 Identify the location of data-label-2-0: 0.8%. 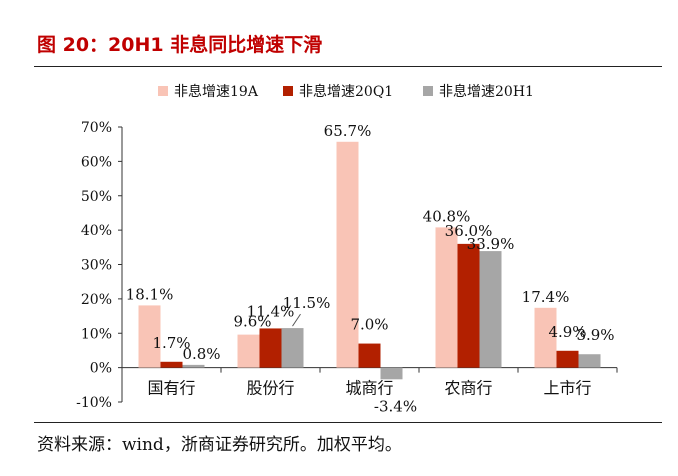
(201, 354).